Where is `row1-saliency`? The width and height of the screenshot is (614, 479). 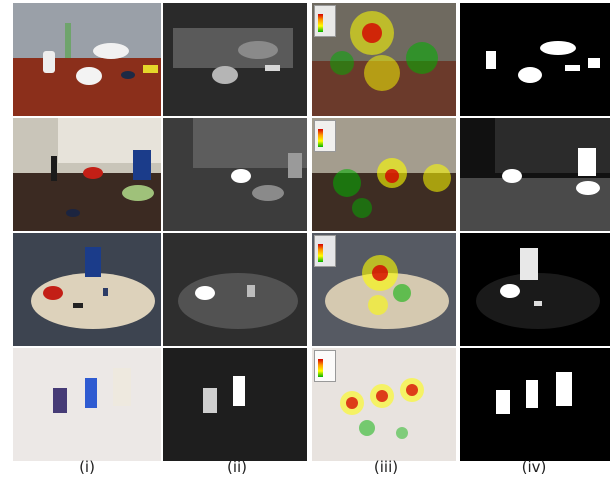
row1-saliency is located at coordinates (235, 59).